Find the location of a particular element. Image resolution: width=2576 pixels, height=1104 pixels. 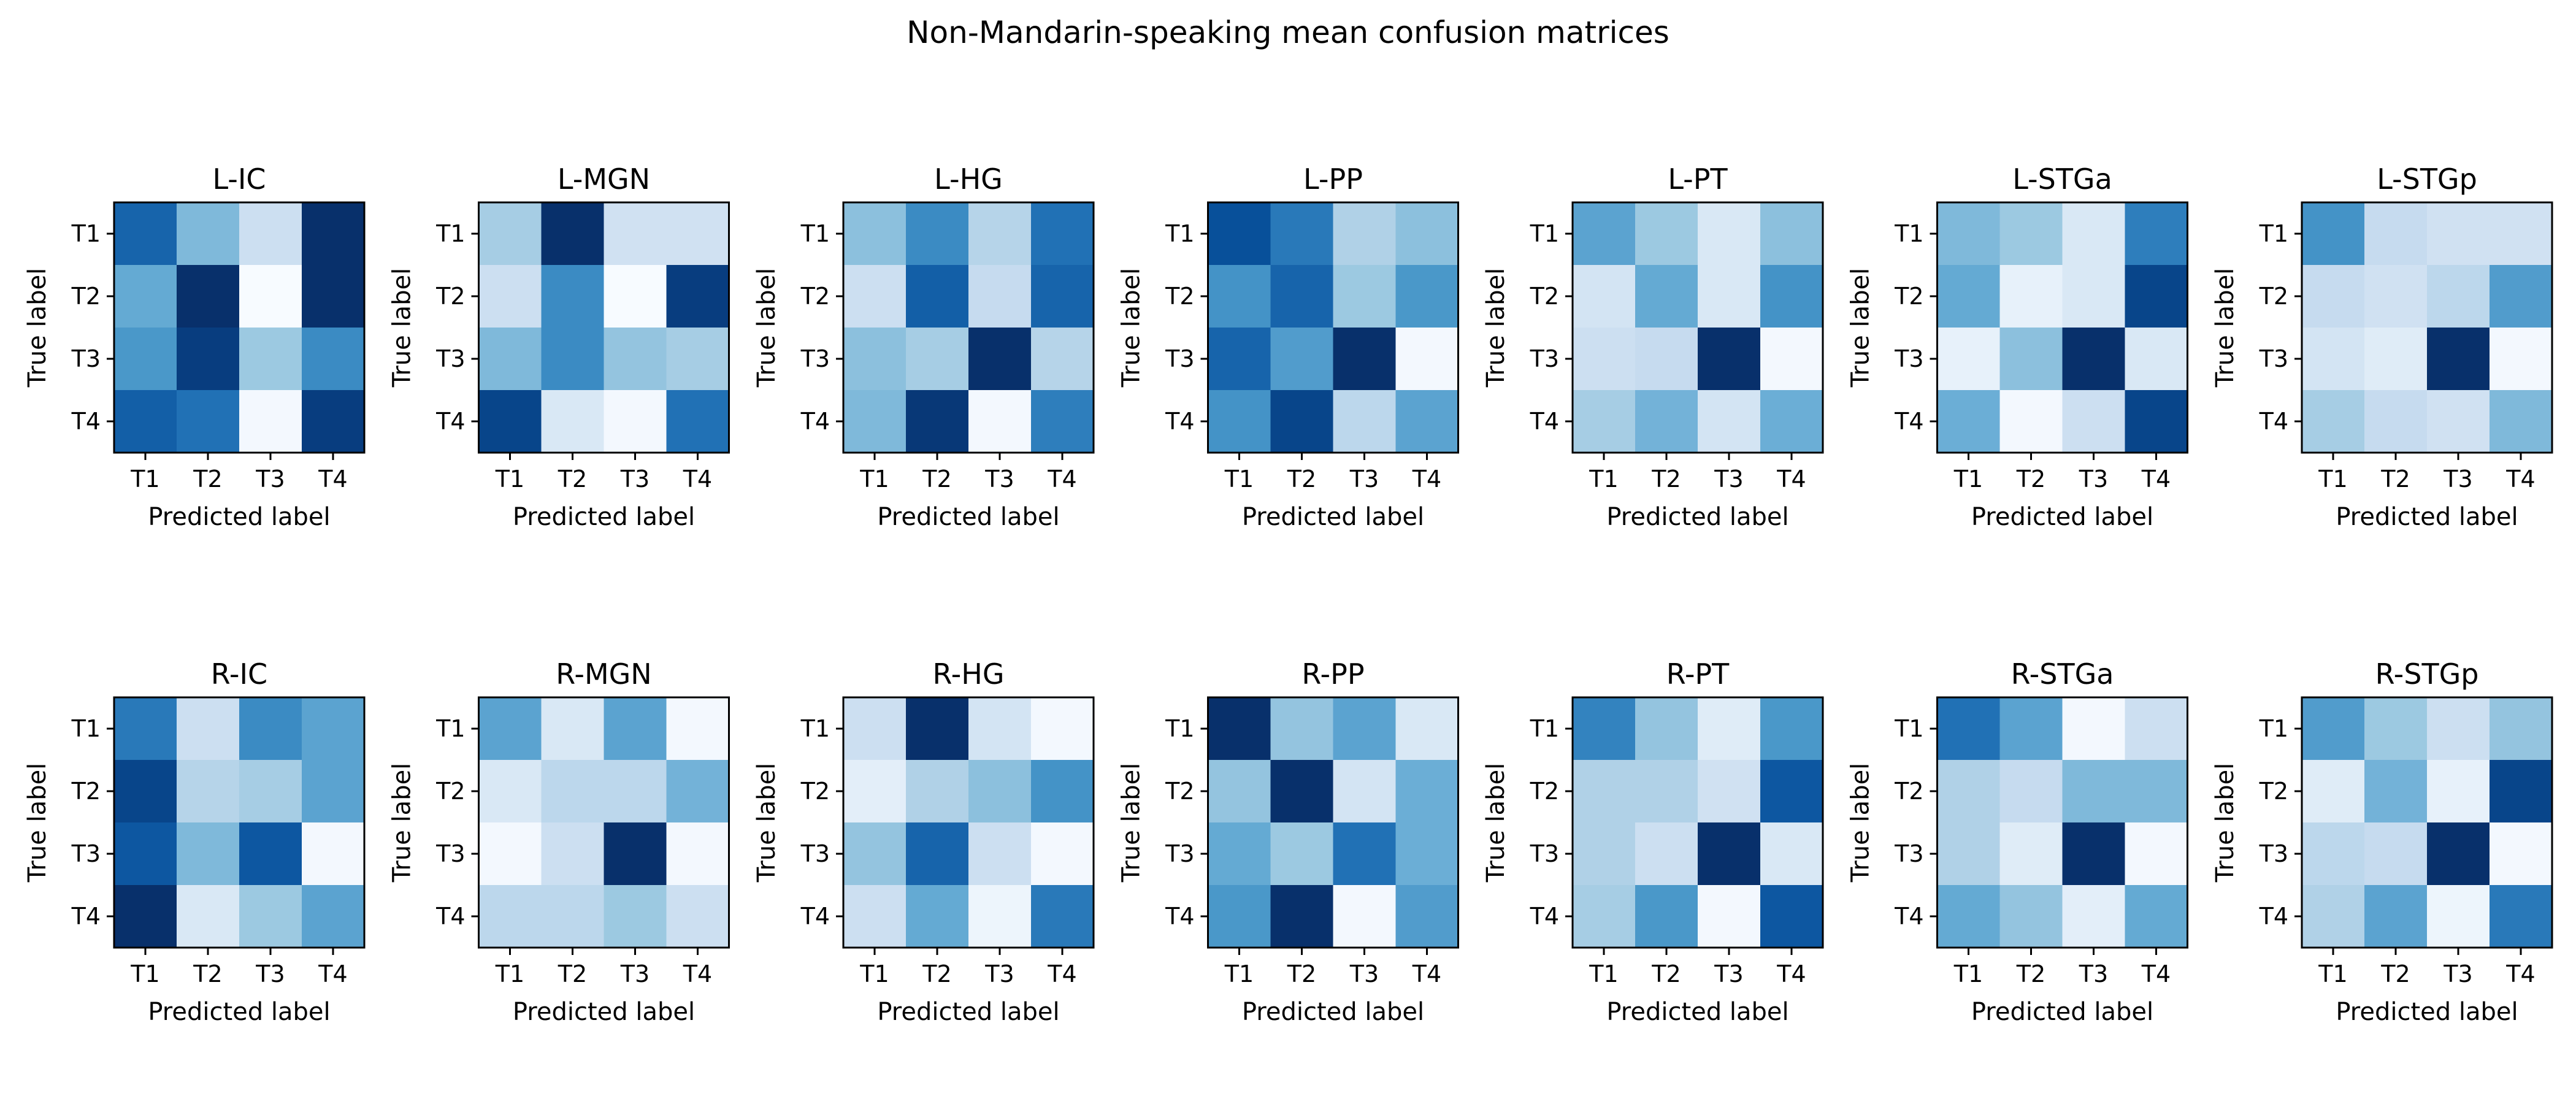

x-tick-label: T1 is located at coordinates (2332, 479).